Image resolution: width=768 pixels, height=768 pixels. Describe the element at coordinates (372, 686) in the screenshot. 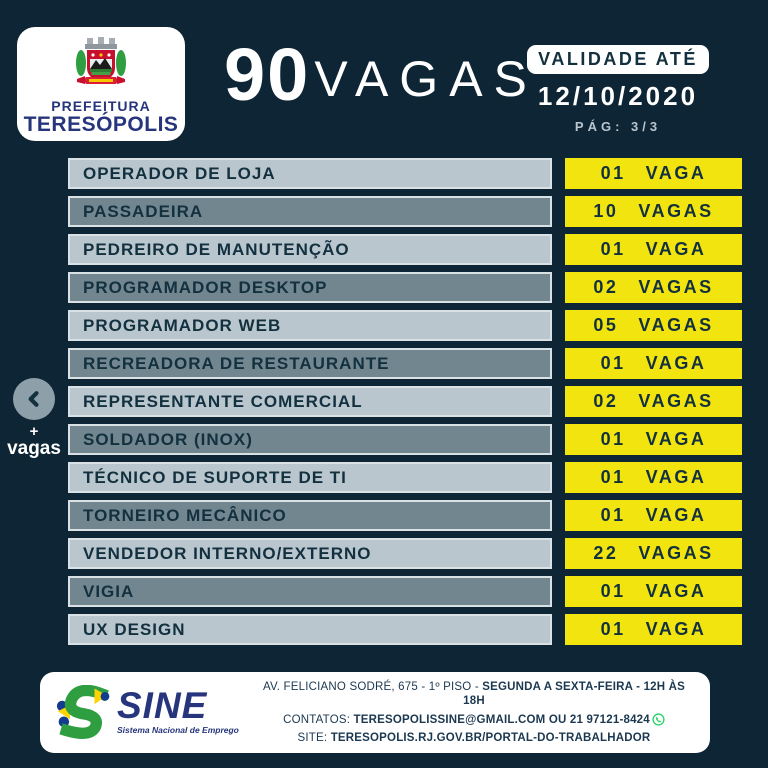

I see `address-label: AV. FELICIANO SODRÉ, 675 - 1º PISO -` at that location.